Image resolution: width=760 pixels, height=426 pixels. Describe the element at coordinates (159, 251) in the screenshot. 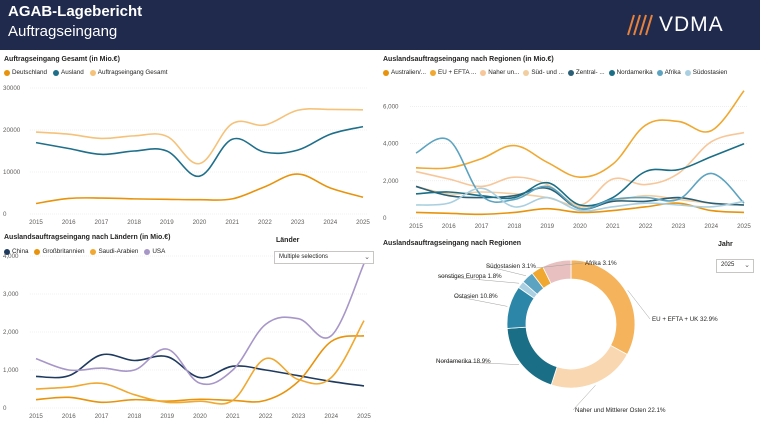

I see `legend-label: USA` at that location.